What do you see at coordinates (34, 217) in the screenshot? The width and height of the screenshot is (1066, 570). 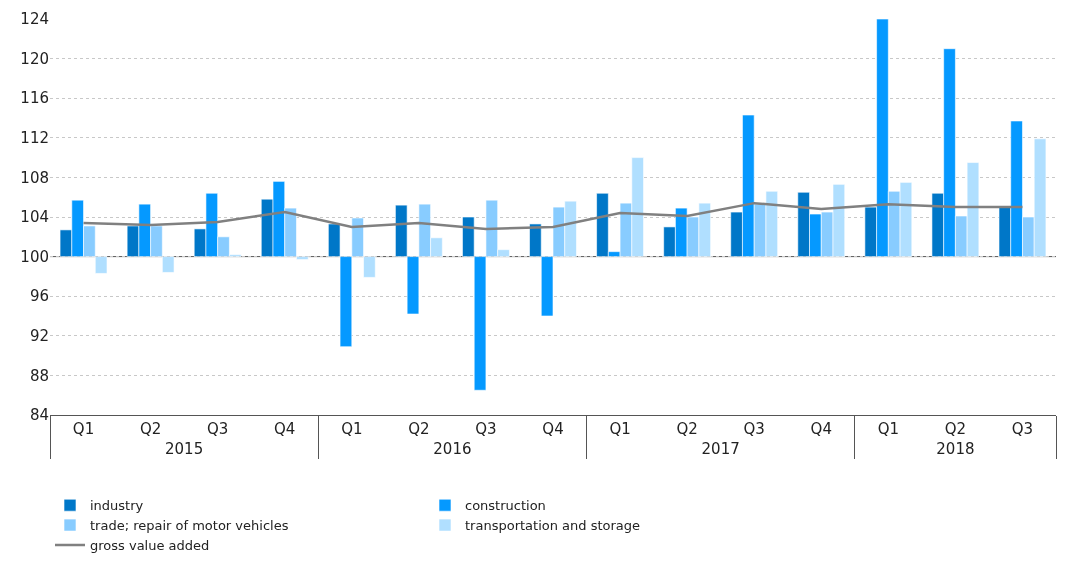 I see `y-tick-label: 104` at bounding box center [34, 217].